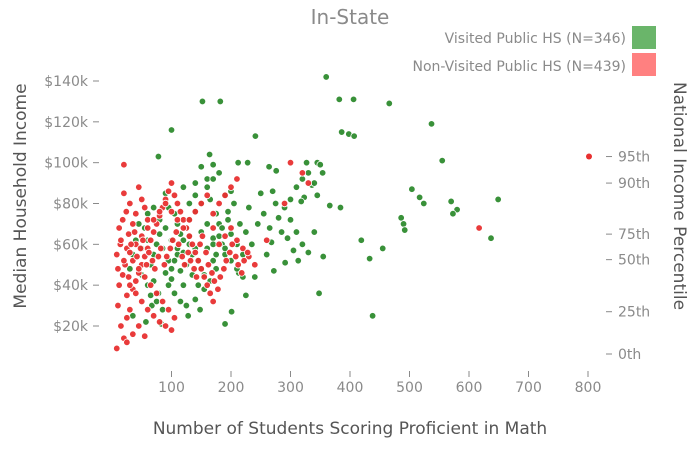 This screenshot has height=450, width=700. Describe the element at coordinates (71, 327) in the screenshot. I see `y-tick-label: $20k` at that location.